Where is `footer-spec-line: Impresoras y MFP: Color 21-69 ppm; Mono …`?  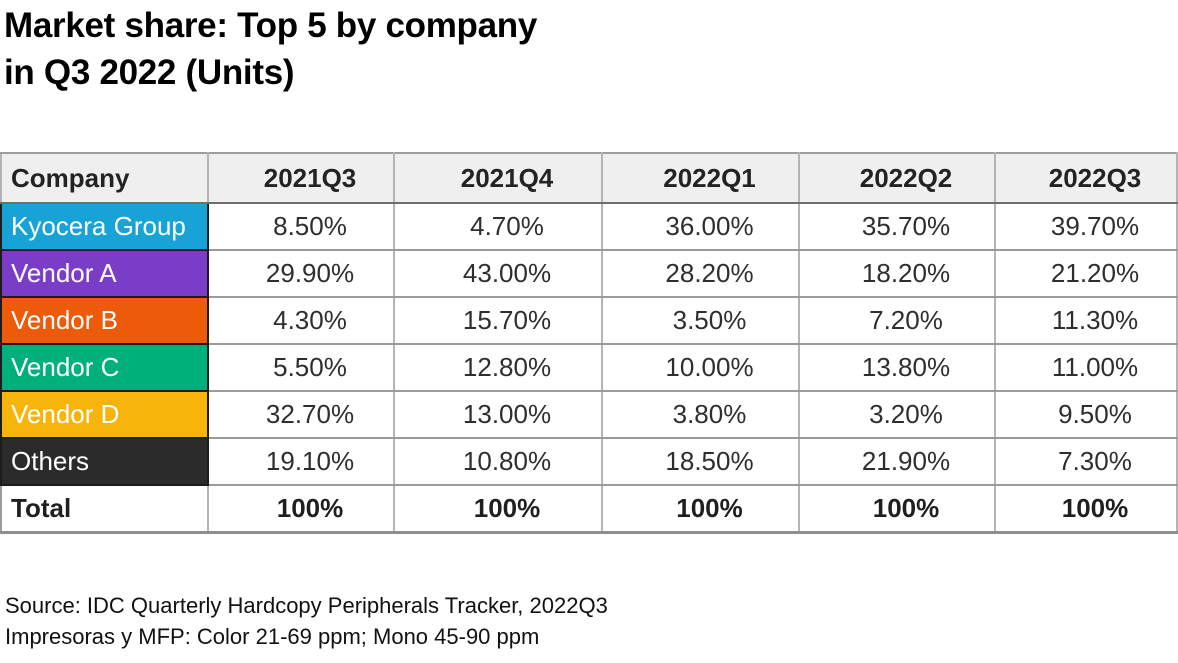
footer-spec-line: Impresoras y MFP: Color 21-69 ppm; Mono … is located at coordinates (272, 636).